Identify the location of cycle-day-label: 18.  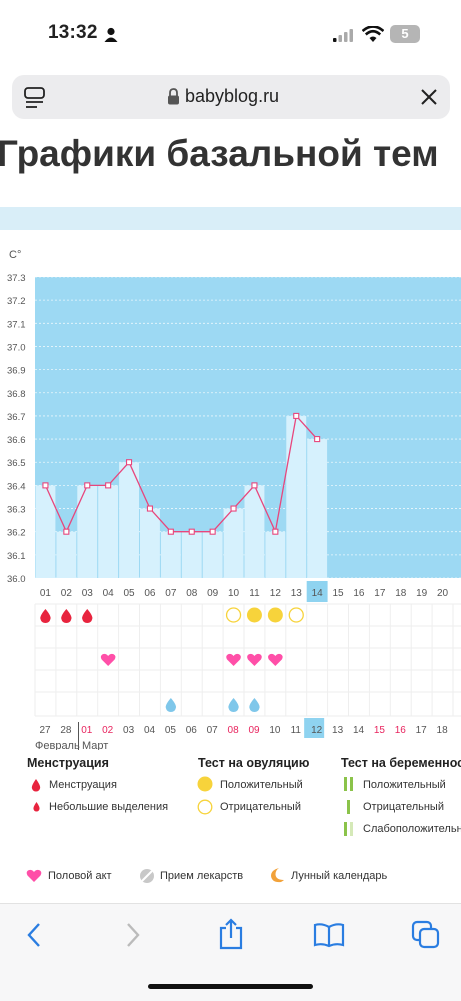
(401, 593).